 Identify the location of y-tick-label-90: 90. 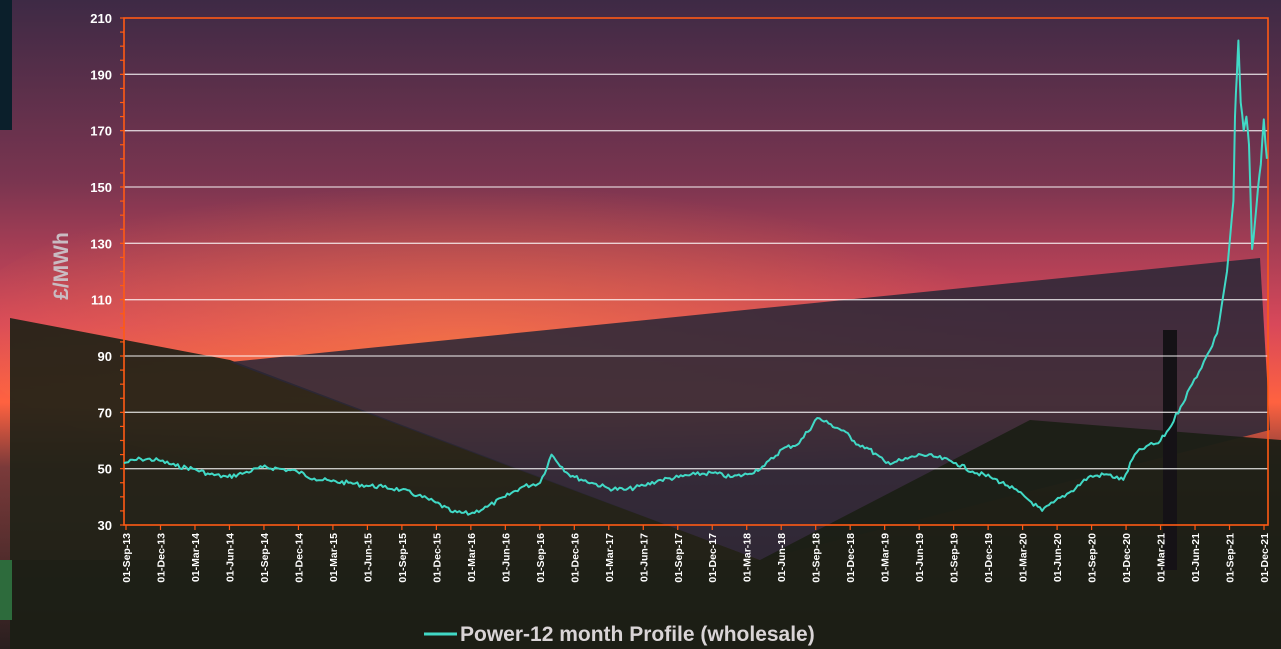
(105, 356).